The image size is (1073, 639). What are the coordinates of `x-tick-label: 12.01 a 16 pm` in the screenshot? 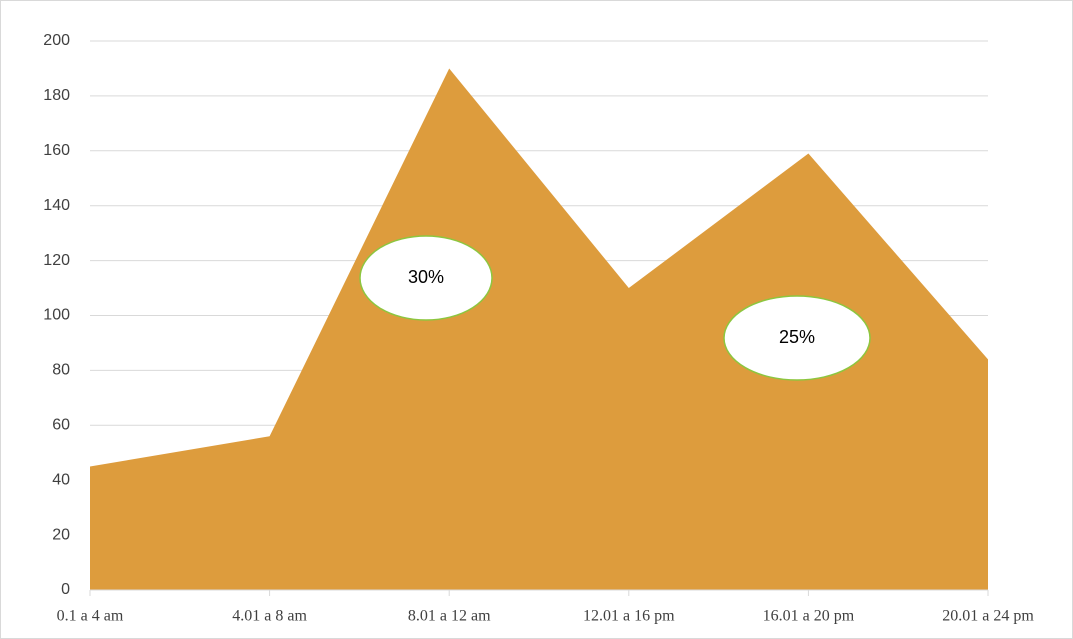 It's located at (629, 616).